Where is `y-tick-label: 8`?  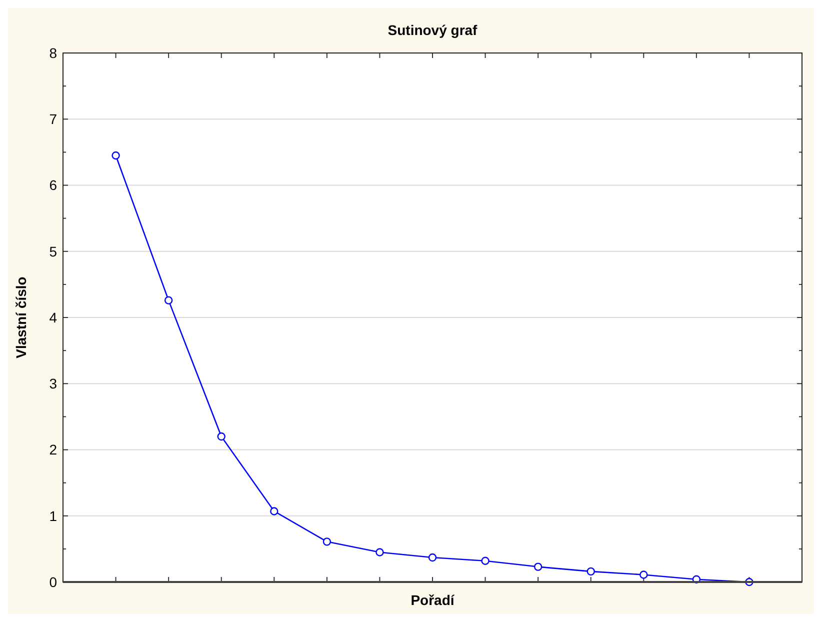 y-tick-label: 8 is located at coordinates (53, 52).